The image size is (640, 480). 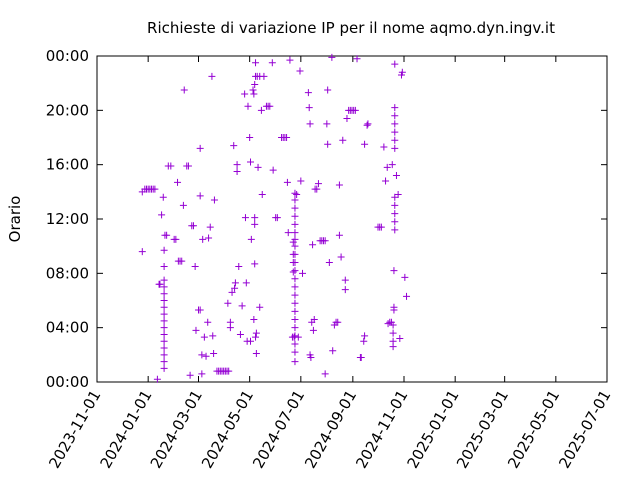 What do you see at coordinates (381, 429) in the screenshot?
I see `x-tick-label: 2024-11-01` at bounding box center [381, 429].